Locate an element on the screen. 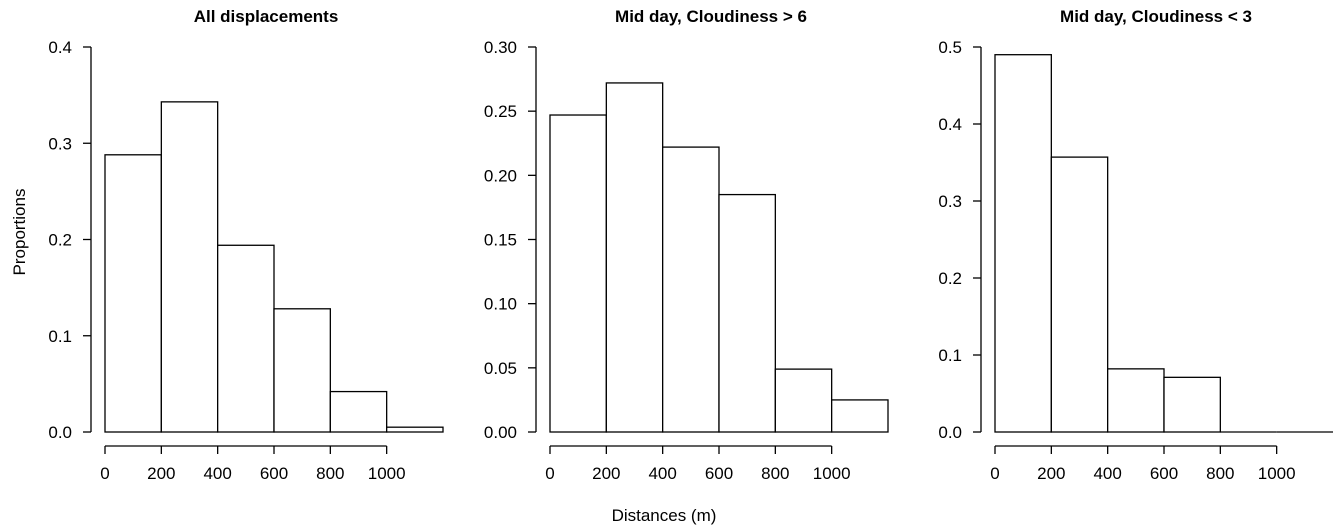 The width and height of the screenshot is (1342, 529). panel-title: All displacements is located at coordinates (266, 16).